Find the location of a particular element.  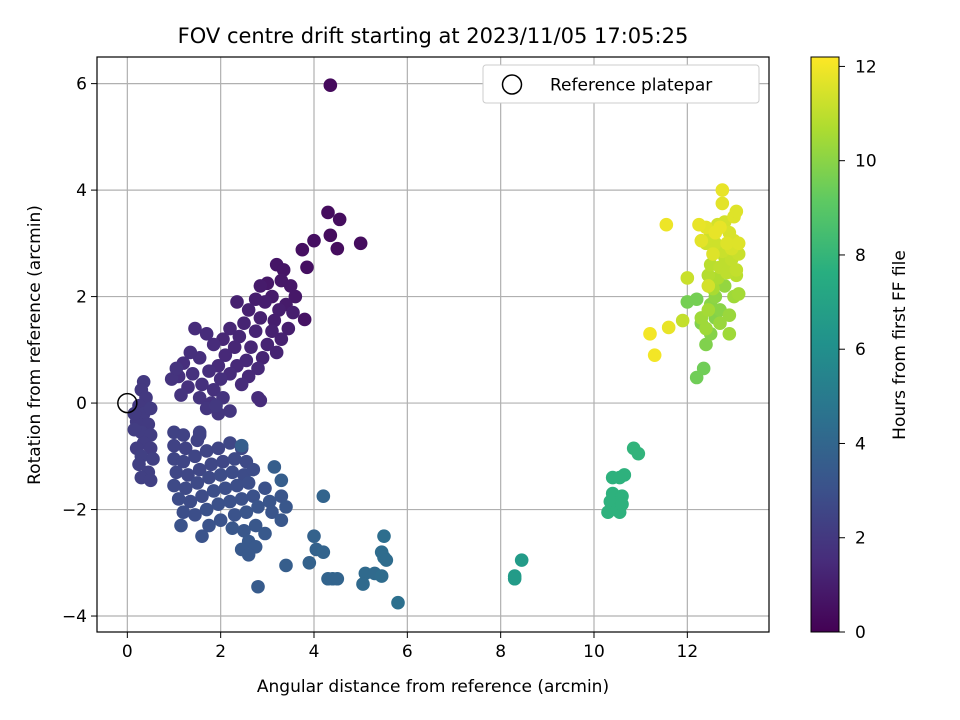

colorbar-tick-label: 10 is located at coordinates (866, 162).